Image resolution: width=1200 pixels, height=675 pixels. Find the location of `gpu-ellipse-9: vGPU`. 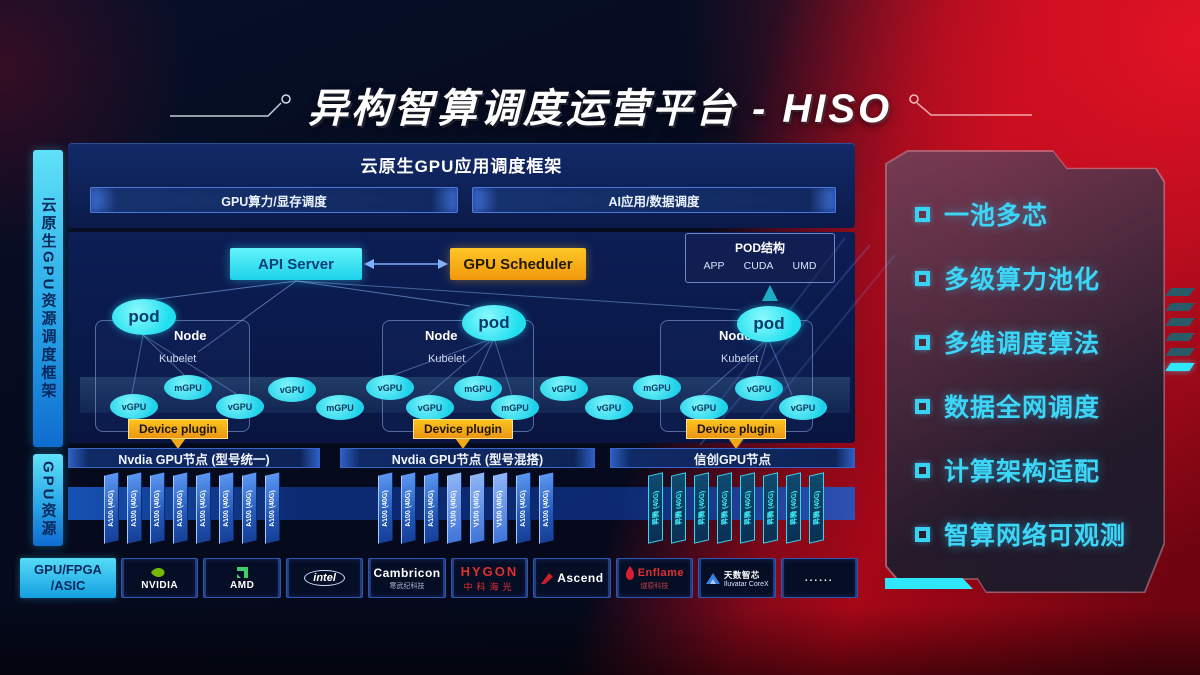

gpu-ellipse-9: vGPU is located at coordinates (564, 388).